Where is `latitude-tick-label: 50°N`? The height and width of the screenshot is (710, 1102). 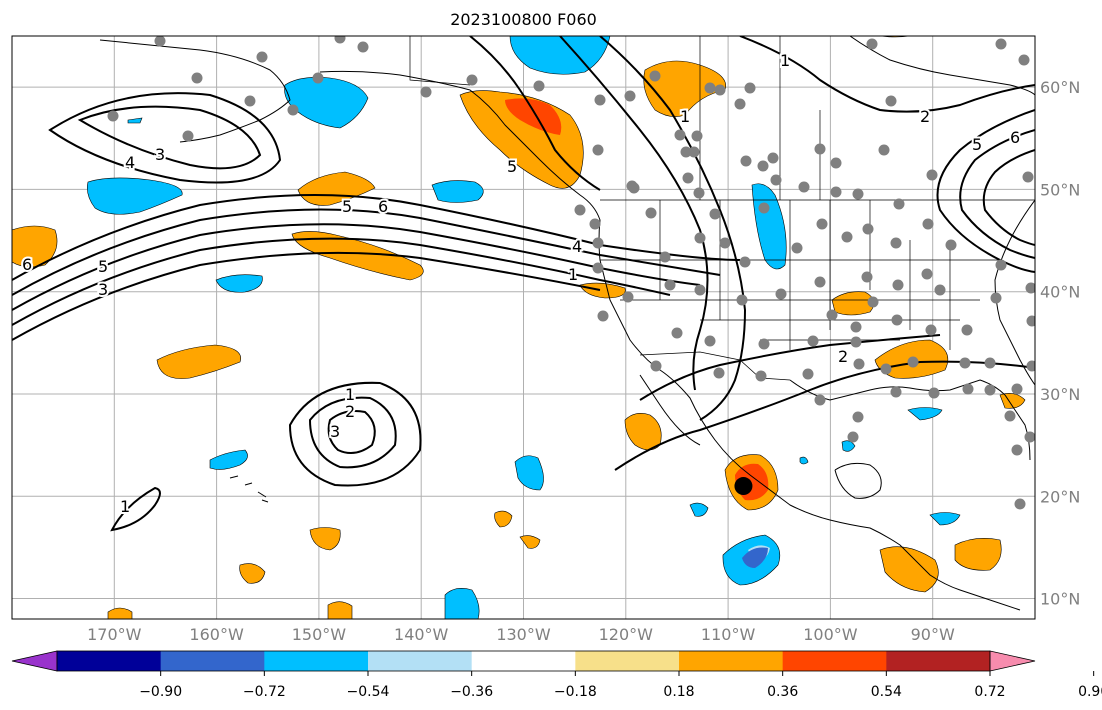 latitude-tick-label: 50°N is located at coordinates (1060, 189).